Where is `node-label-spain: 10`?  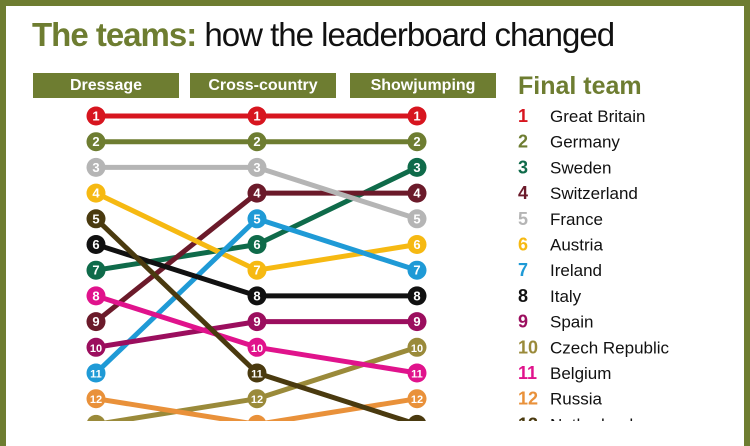 node-label-spain: 10 is located at coordinates (96, 349).